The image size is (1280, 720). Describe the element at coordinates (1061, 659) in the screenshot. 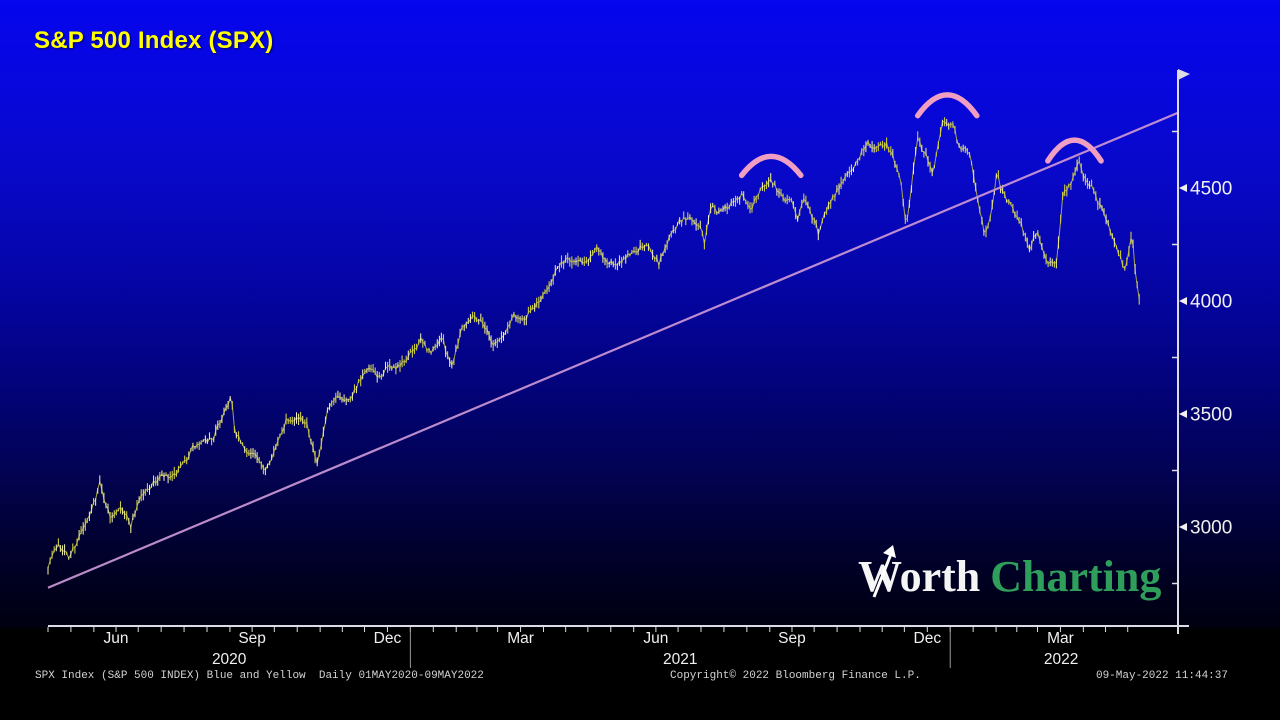

I see `x-axis-year-label: 2022` at that location.